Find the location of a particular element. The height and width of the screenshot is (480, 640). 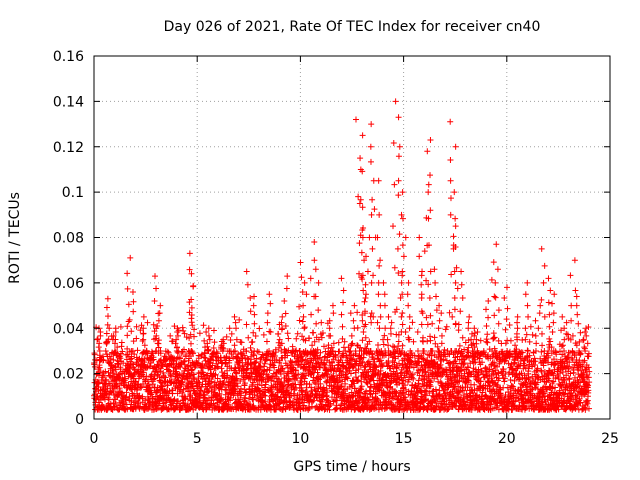

y-tick-label: 0.08 is located at coordinates (68, 239).